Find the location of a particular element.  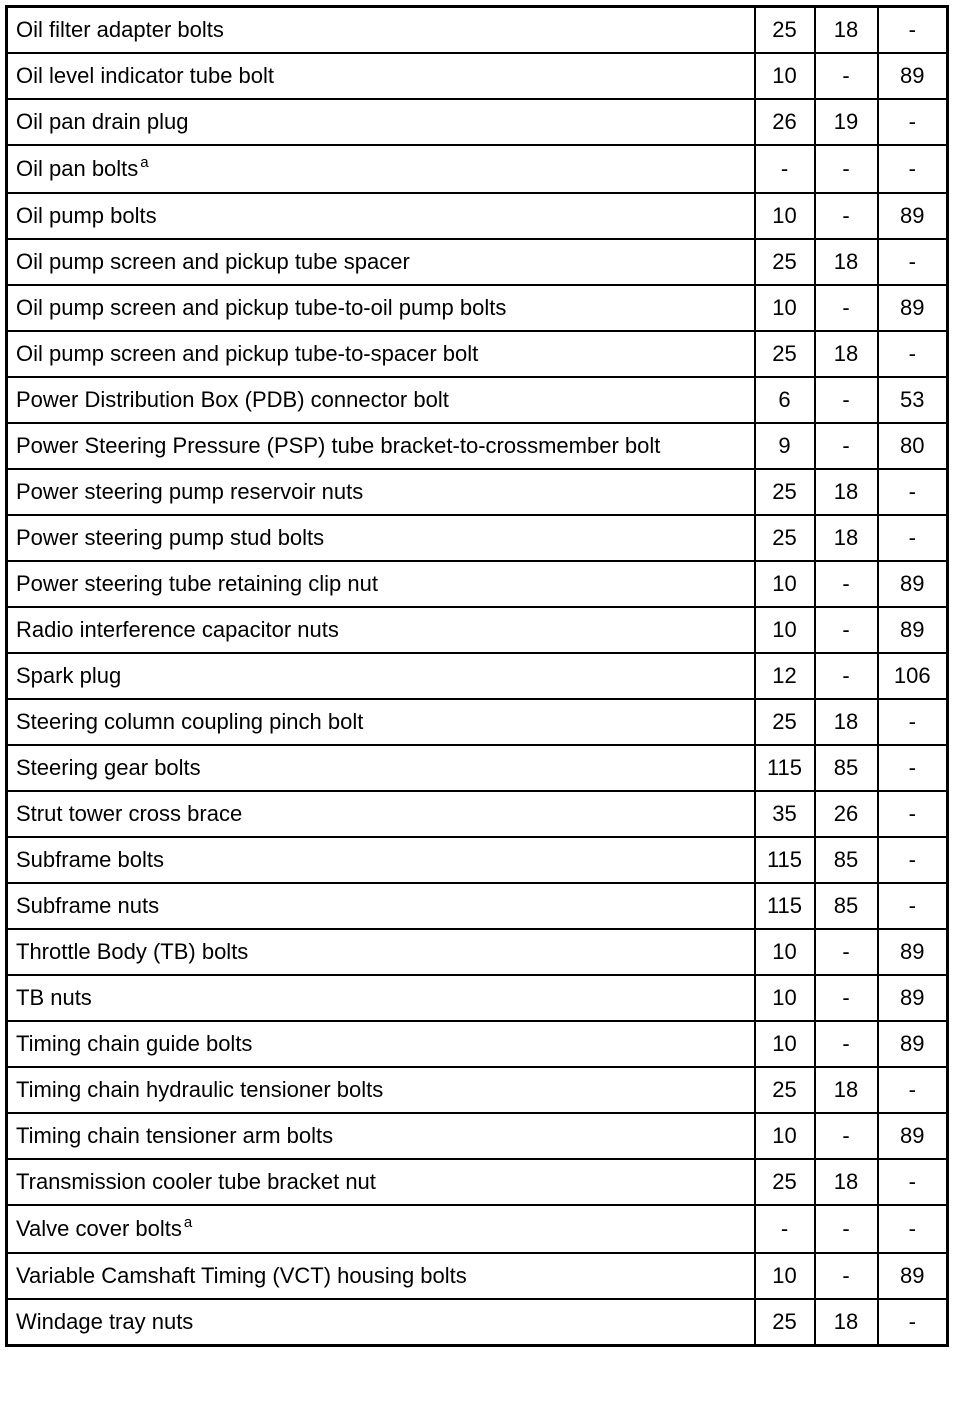

table-row: Oil filter adapter bolts 25 18- is located at coordinates (477, 29).